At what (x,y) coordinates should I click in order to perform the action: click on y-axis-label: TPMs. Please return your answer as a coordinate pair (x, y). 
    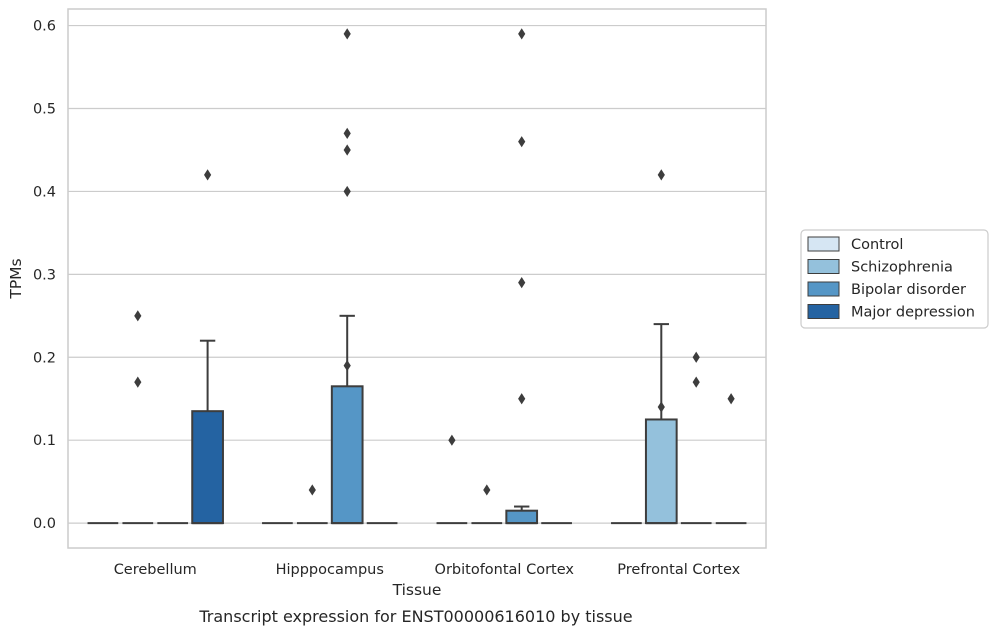
    Looking at the image, I should click on (16, 278).